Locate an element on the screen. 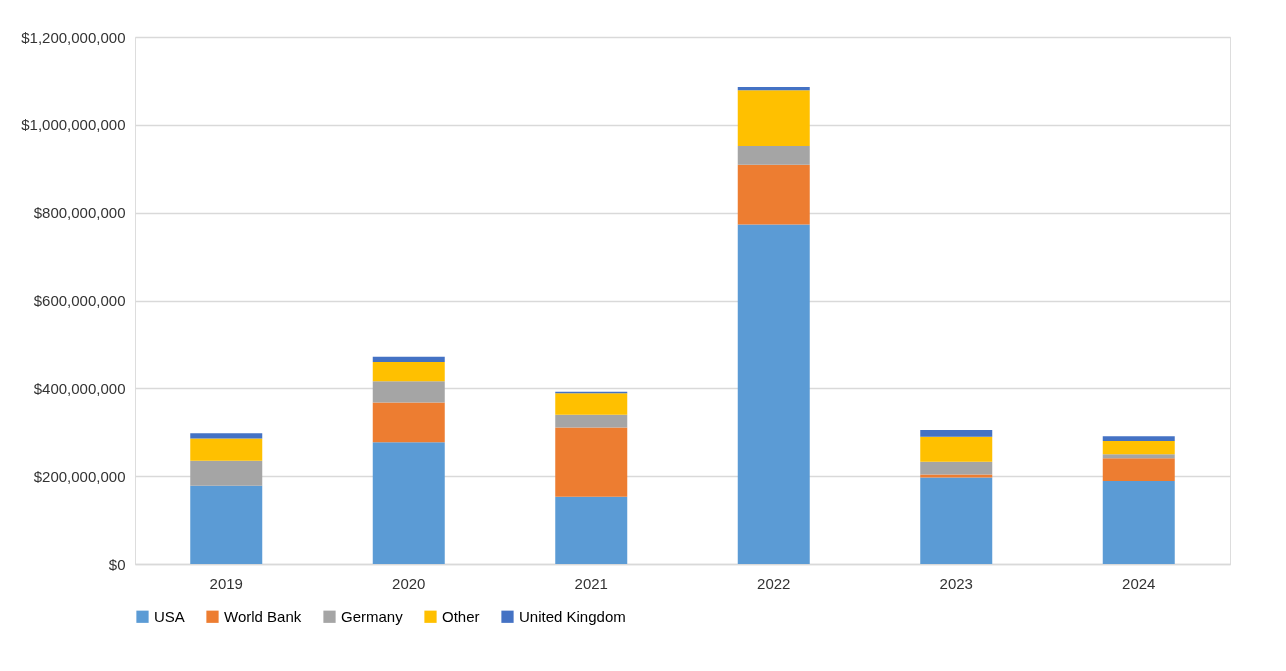  y-tick-label: $1,000,000,000 is located at coordinates (73, 125).